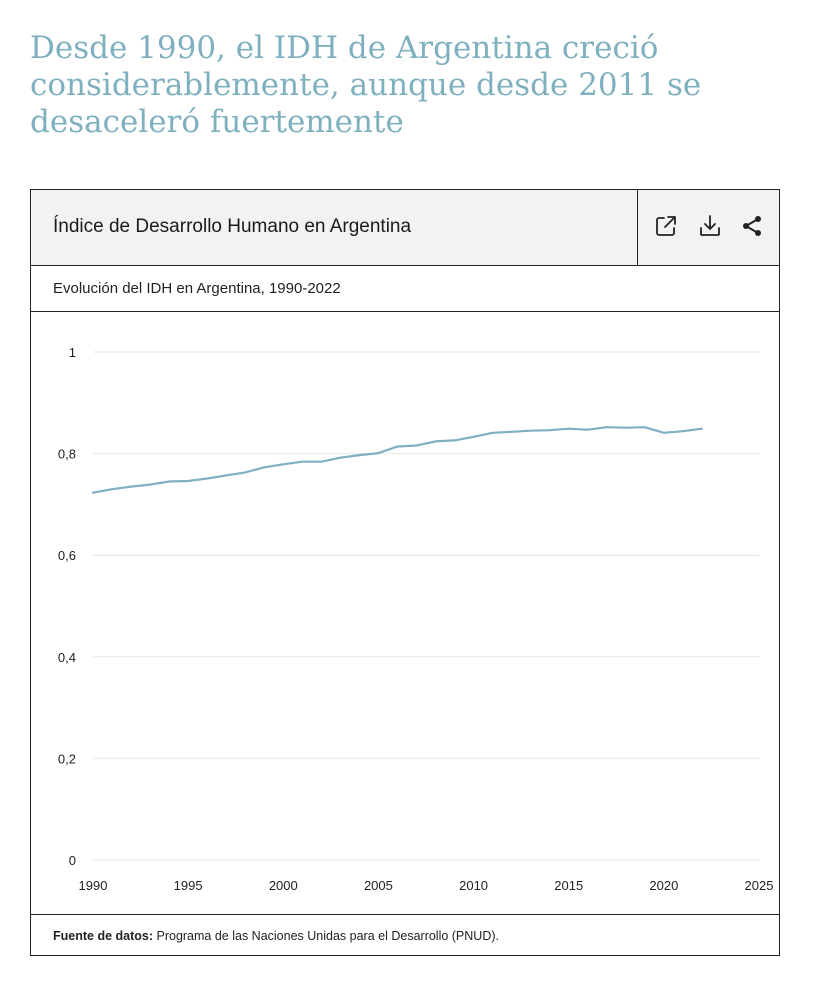 This screenshot has width=831, height=1000. I want to click on y-tick-label: 0,2, so click(67, 758).